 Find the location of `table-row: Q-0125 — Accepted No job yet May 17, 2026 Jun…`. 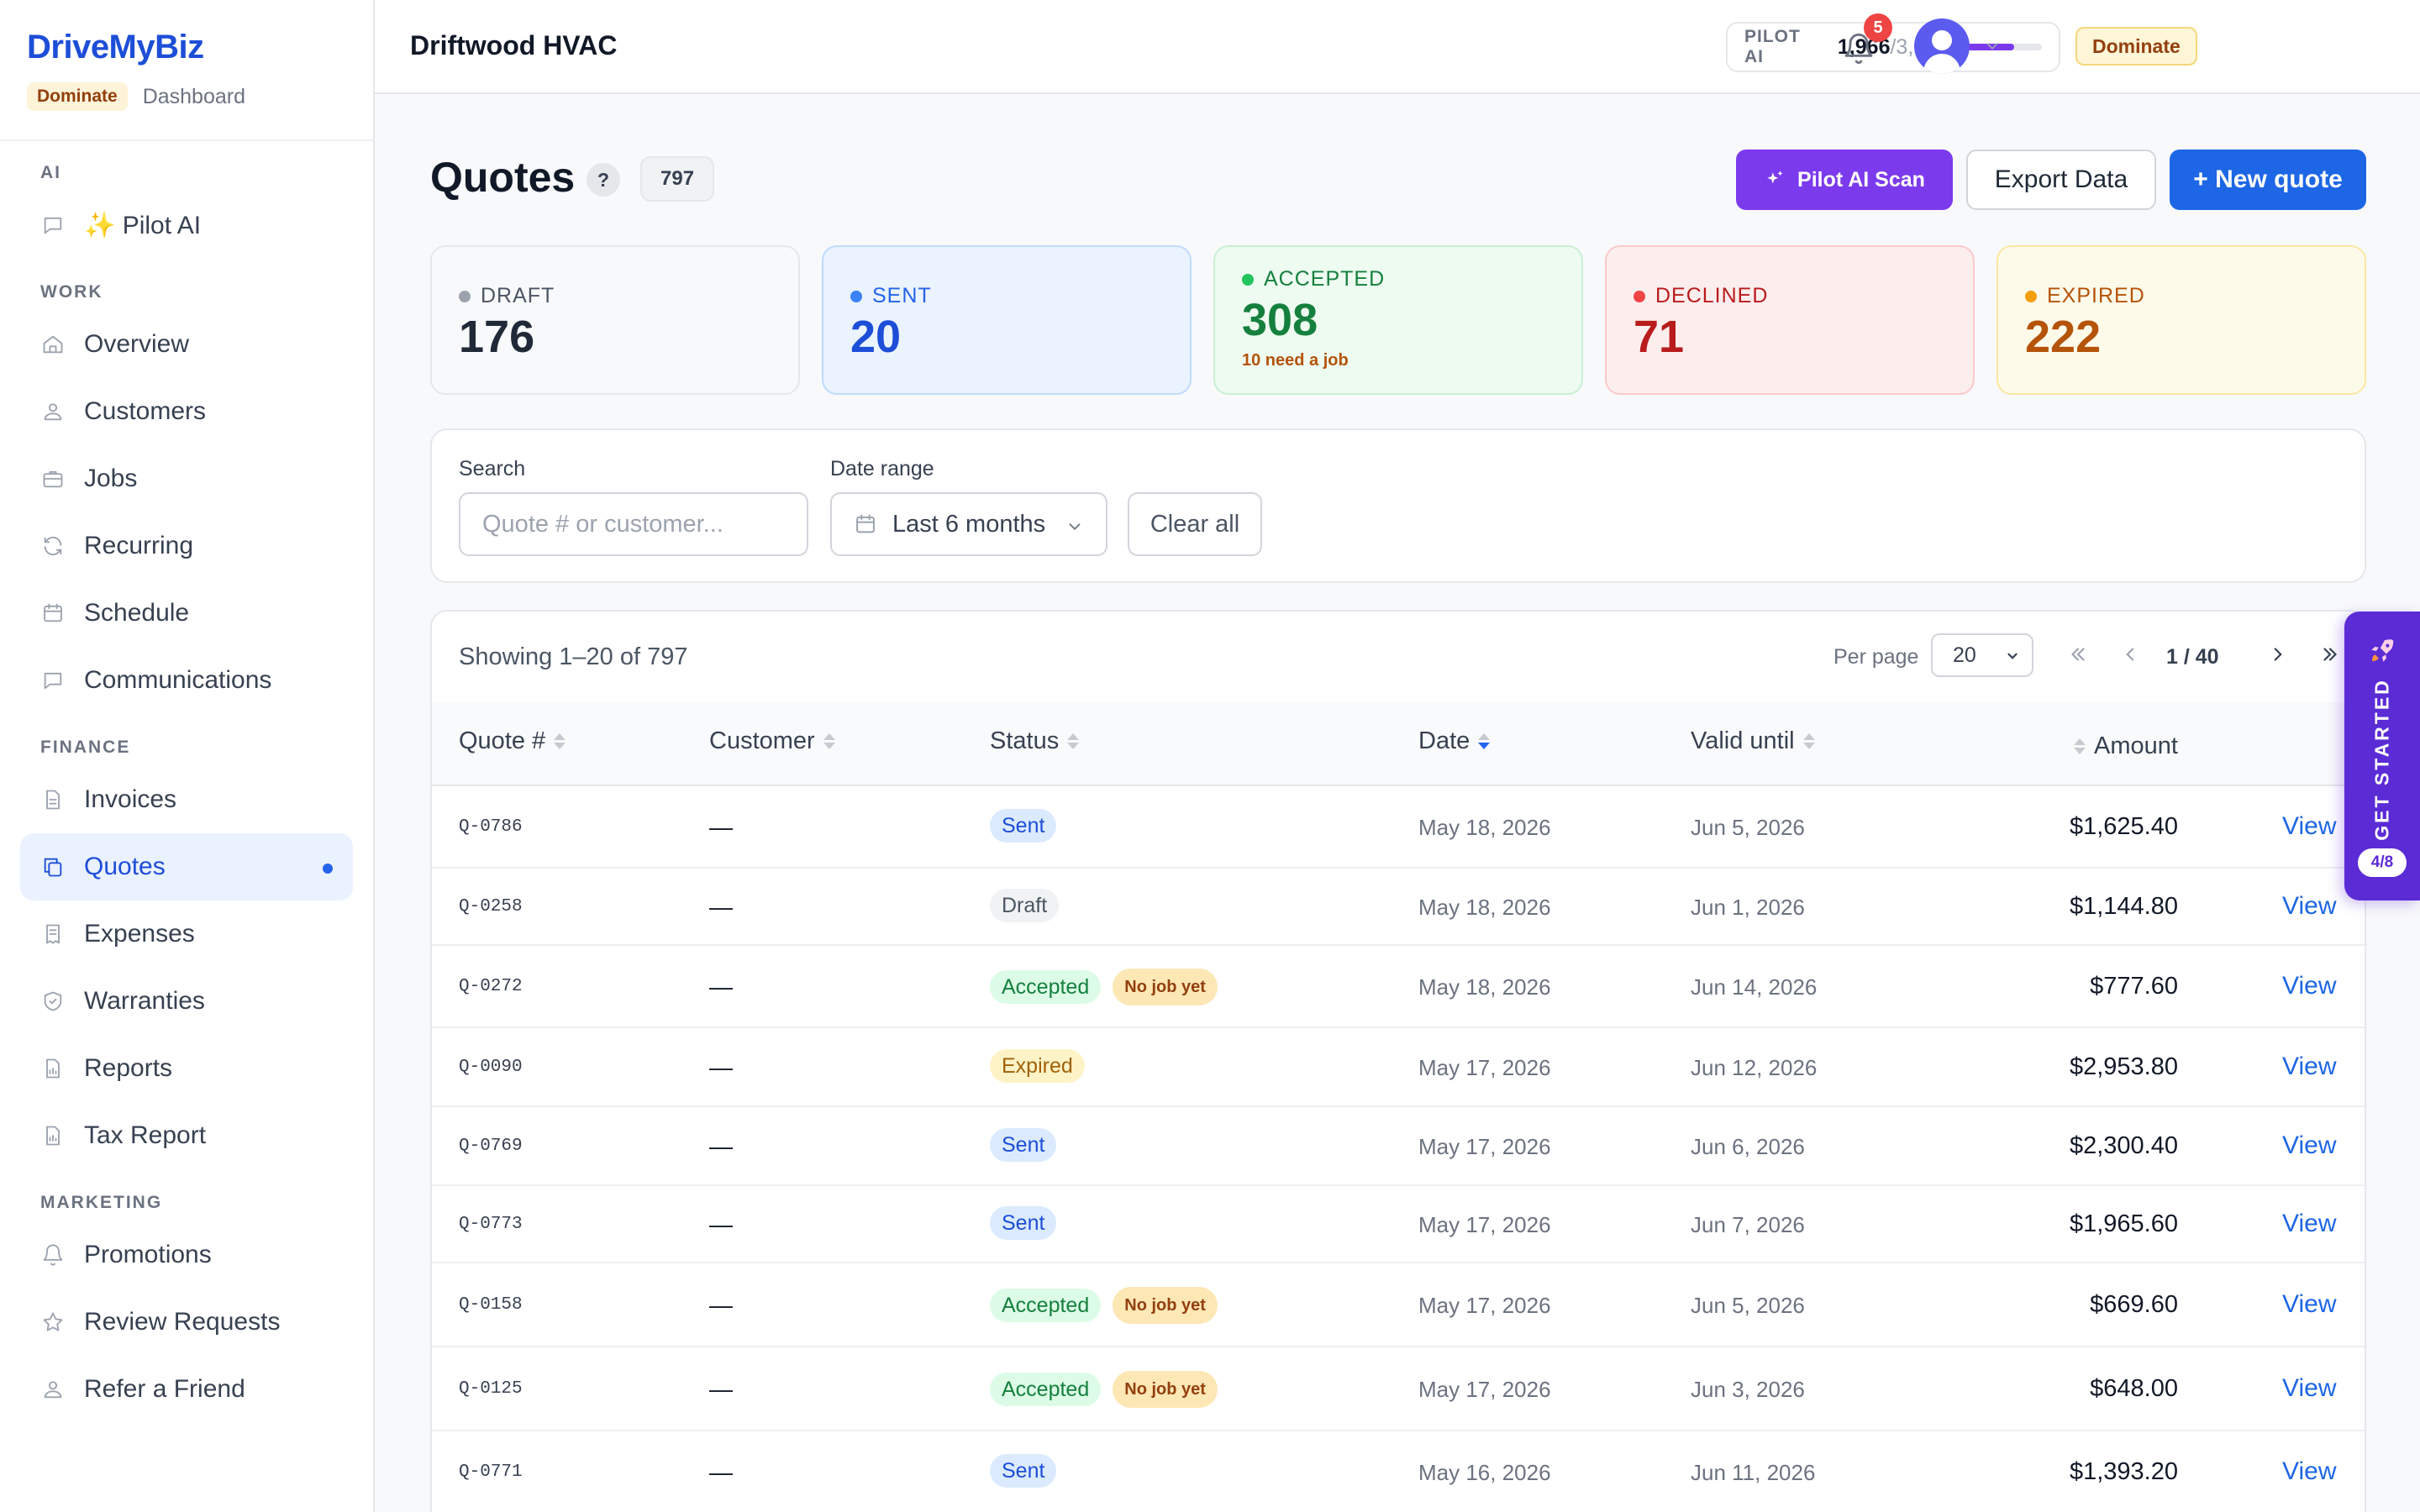

table-row: Q-0125 — Accepted No job yet May 17, 2026 Jun… is located at coordinates (1398, 1389).